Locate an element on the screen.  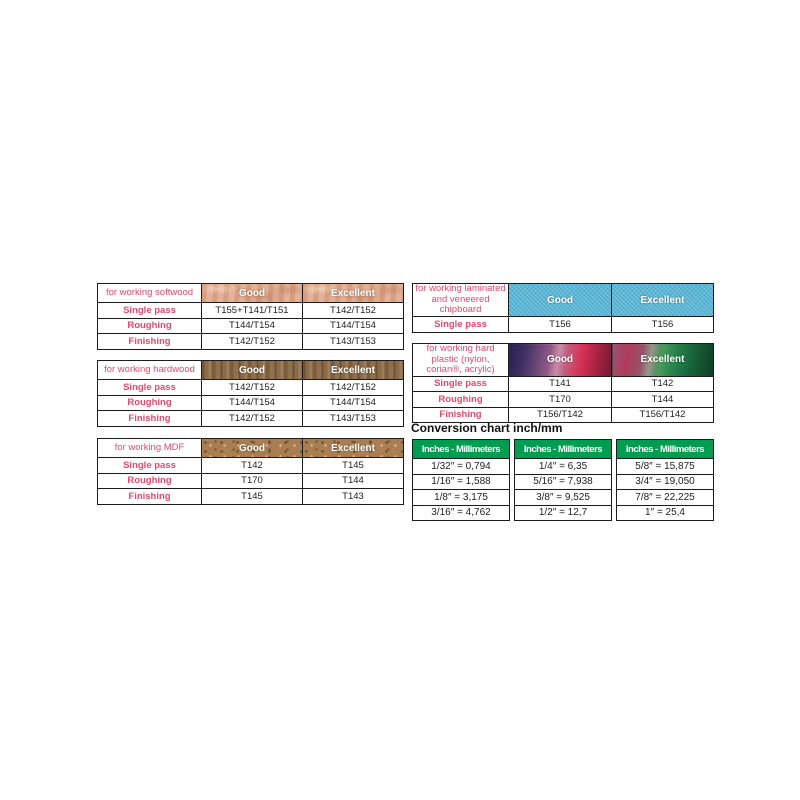
mdf-good-header: Good is located at coordinates (252, 448).